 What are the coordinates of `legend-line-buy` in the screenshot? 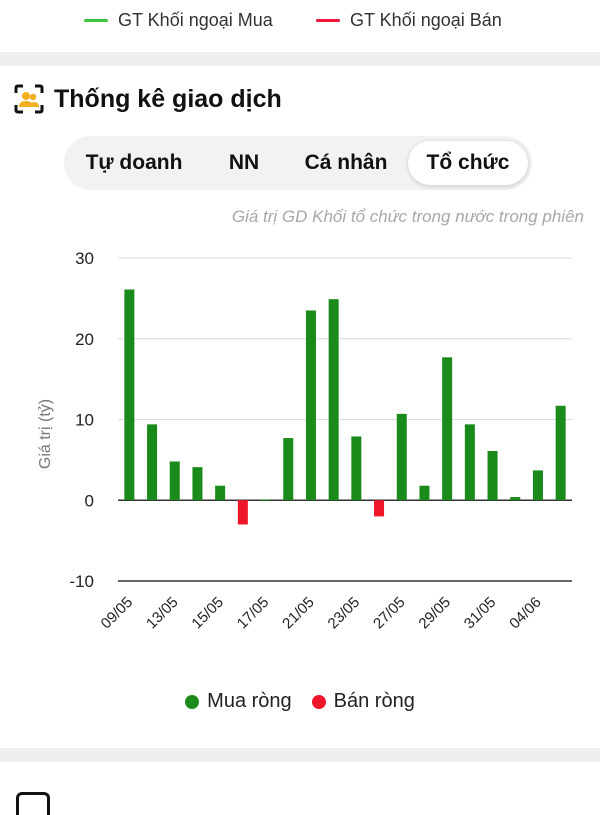 It's located at (96, 20).